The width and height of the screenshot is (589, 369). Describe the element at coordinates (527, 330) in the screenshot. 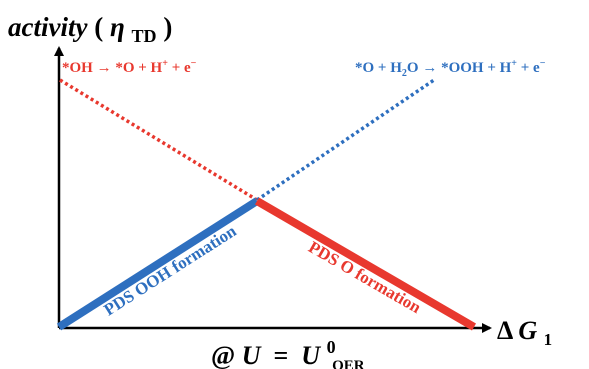

I see `x-axis-variable: G` at that location.